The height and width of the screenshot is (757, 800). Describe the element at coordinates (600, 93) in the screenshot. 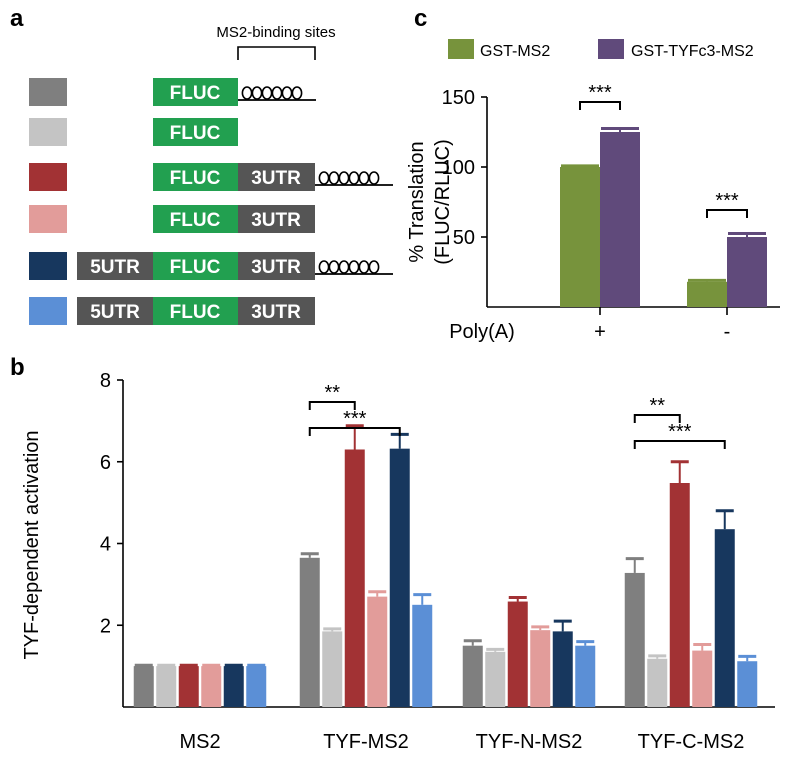

I see `c-chart-significance-label: ***` at that location.